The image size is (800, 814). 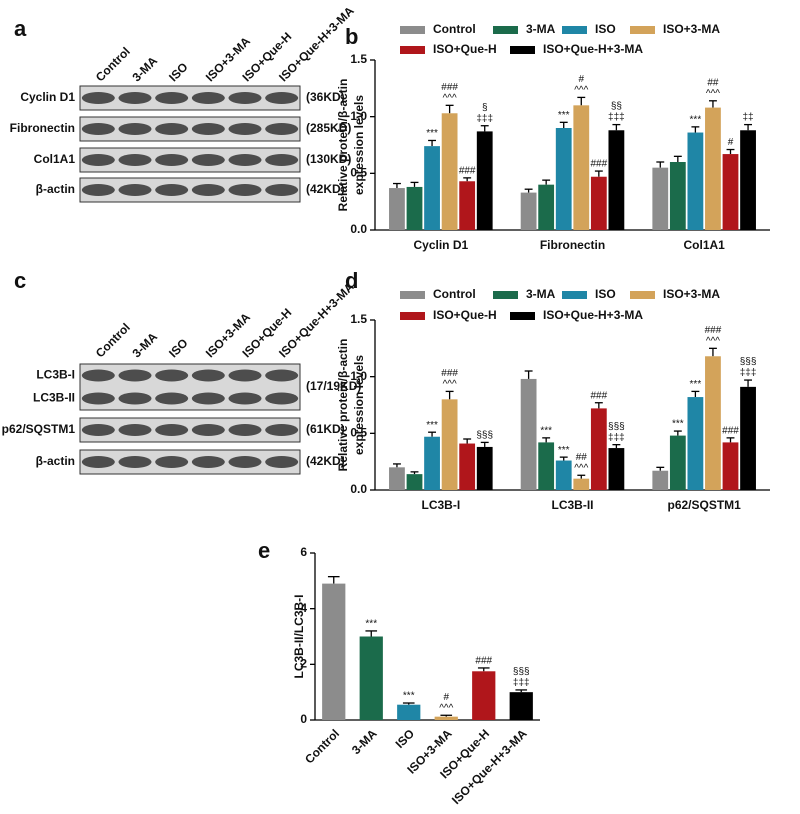 What do you see at coordinates (351, 280) in the screenshot?
I see `panel-label: d` at bounding box center [351, 280].